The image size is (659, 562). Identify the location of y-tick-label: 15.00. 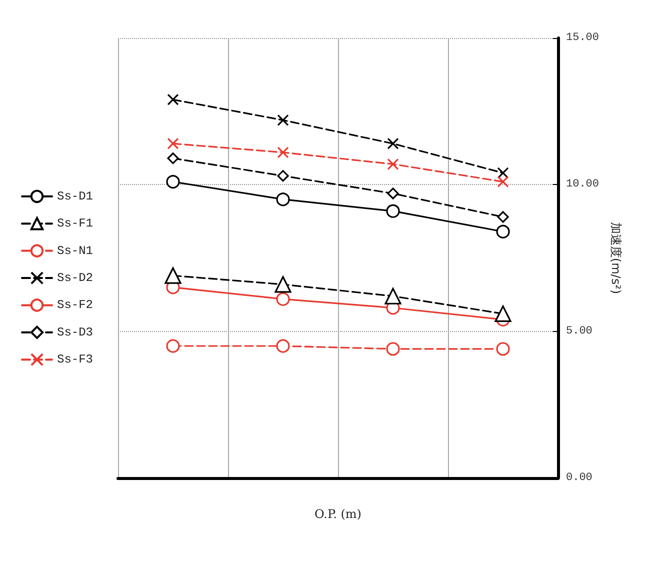
(583, 38).